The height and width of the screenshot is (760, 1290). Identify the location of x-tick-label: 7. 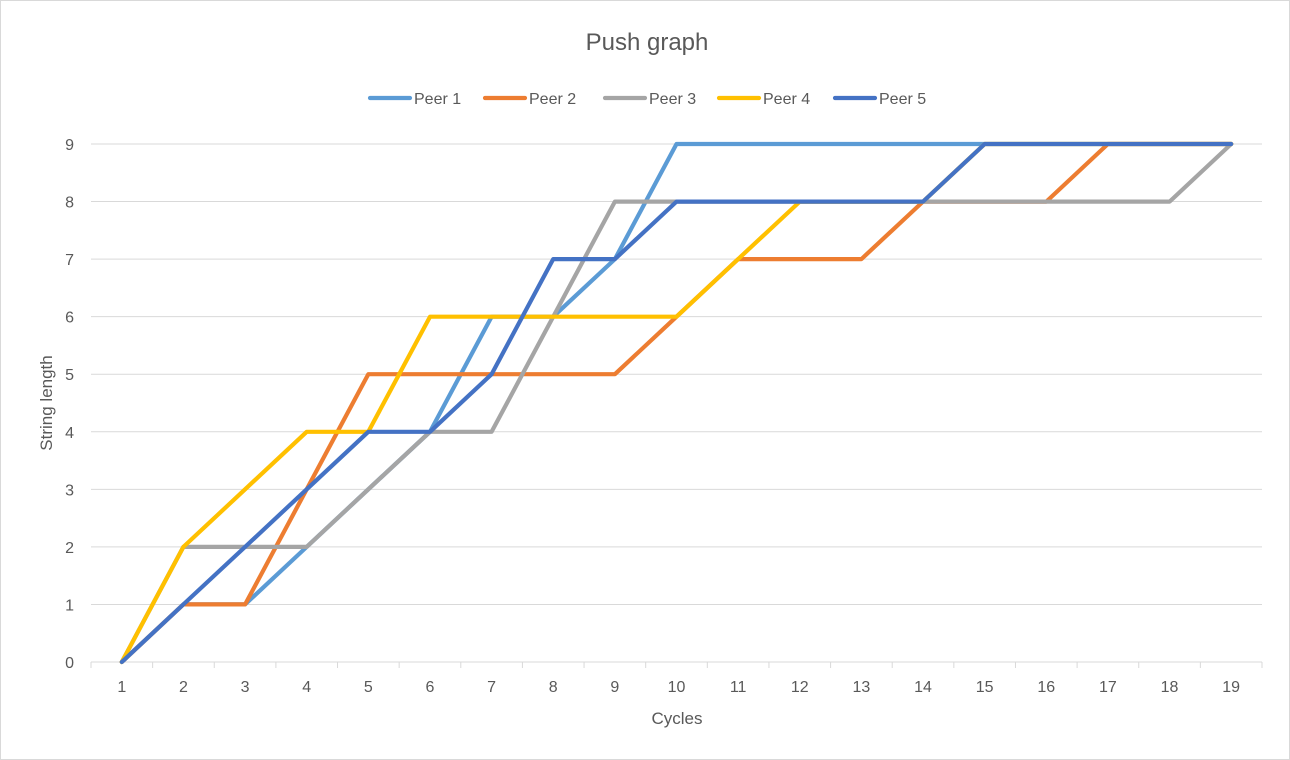
(491, 687).